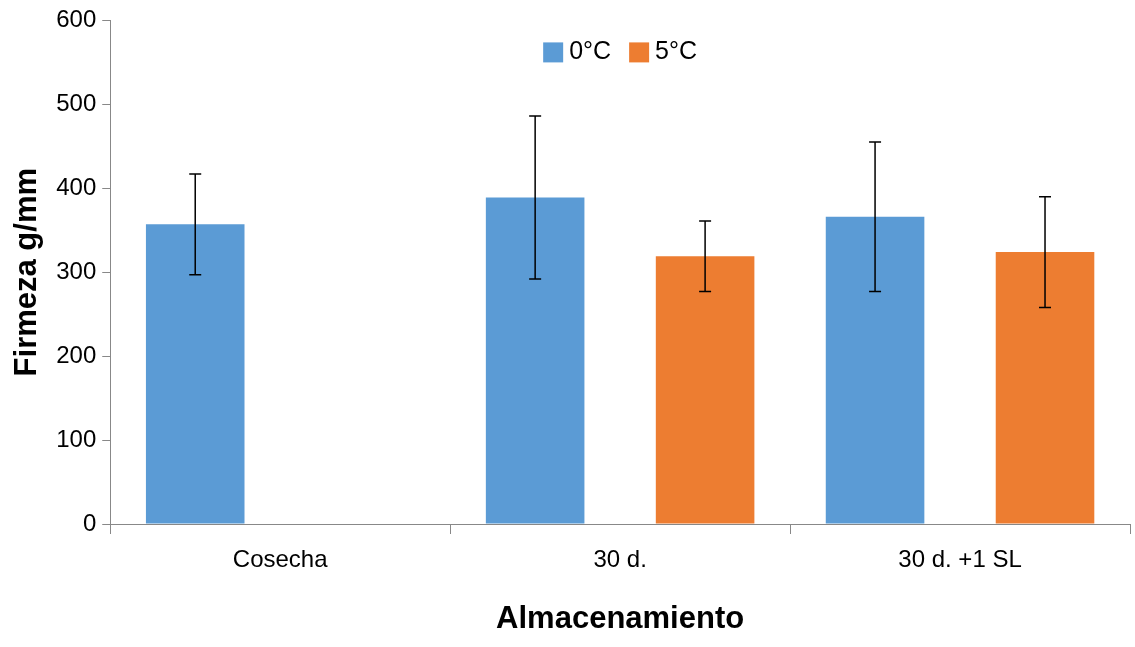 The height and width of the screenshot is (647, 1135). Describe the element at coordinates (76, 270) in the screenshot. I see `y-tick-label: 300` at that location.